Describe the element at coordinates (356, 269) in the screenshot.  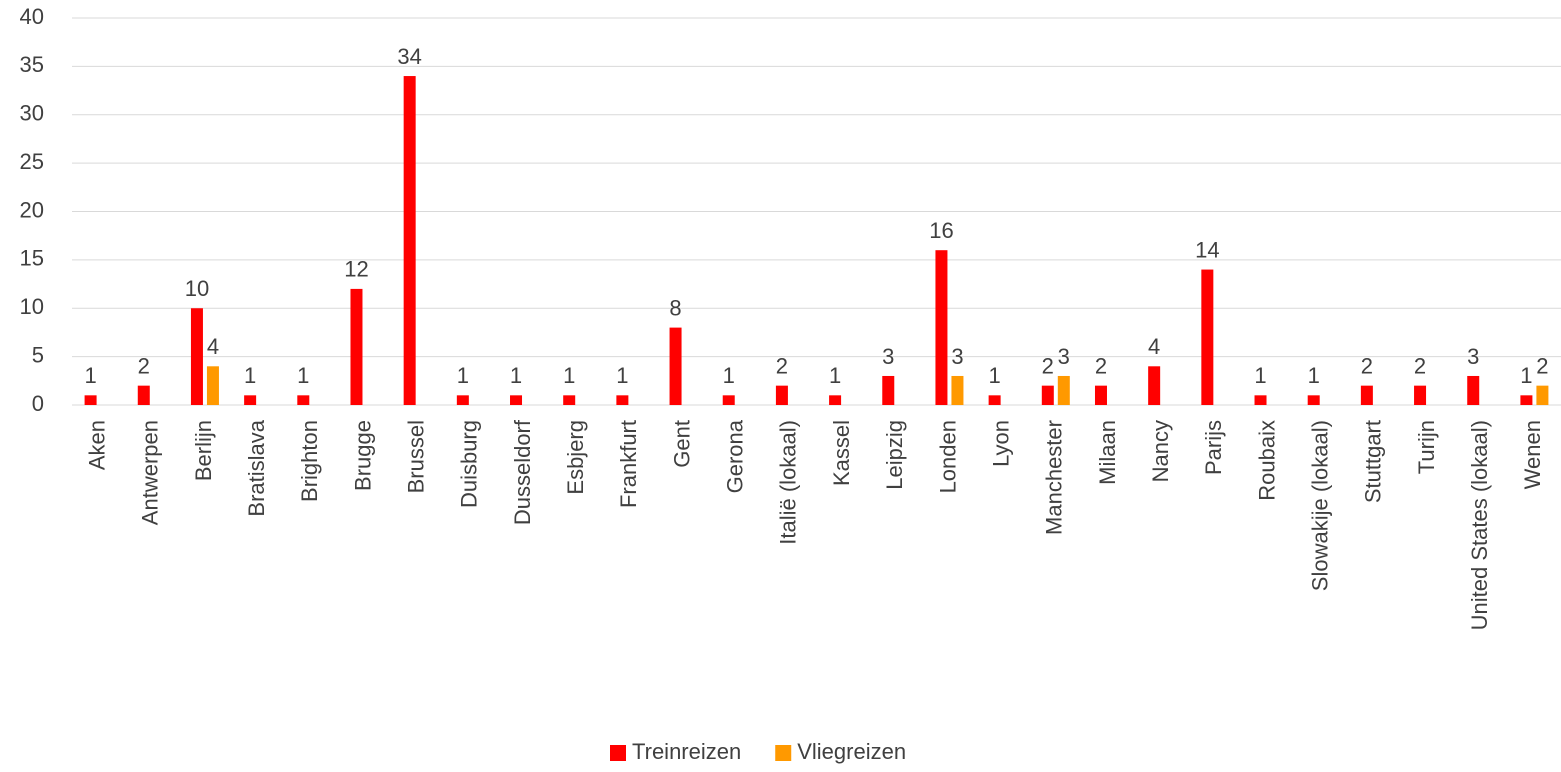
I see `data-label: 12` at that location.